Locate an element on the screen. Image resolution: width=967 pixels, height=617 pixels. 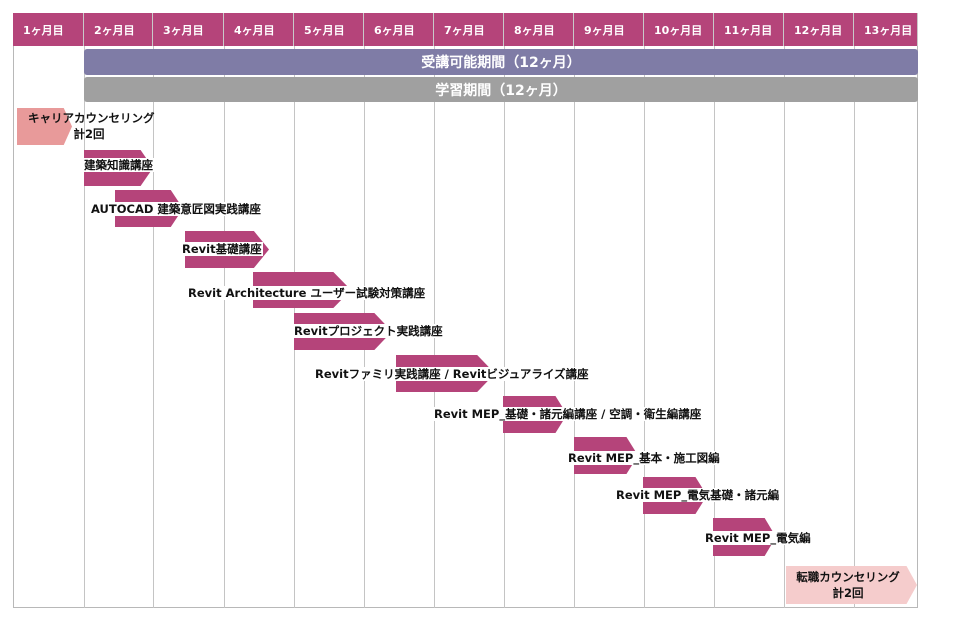
enrollment-period-band: 受講可能期間（12ヶ月） is located at coordinates (501, 62).